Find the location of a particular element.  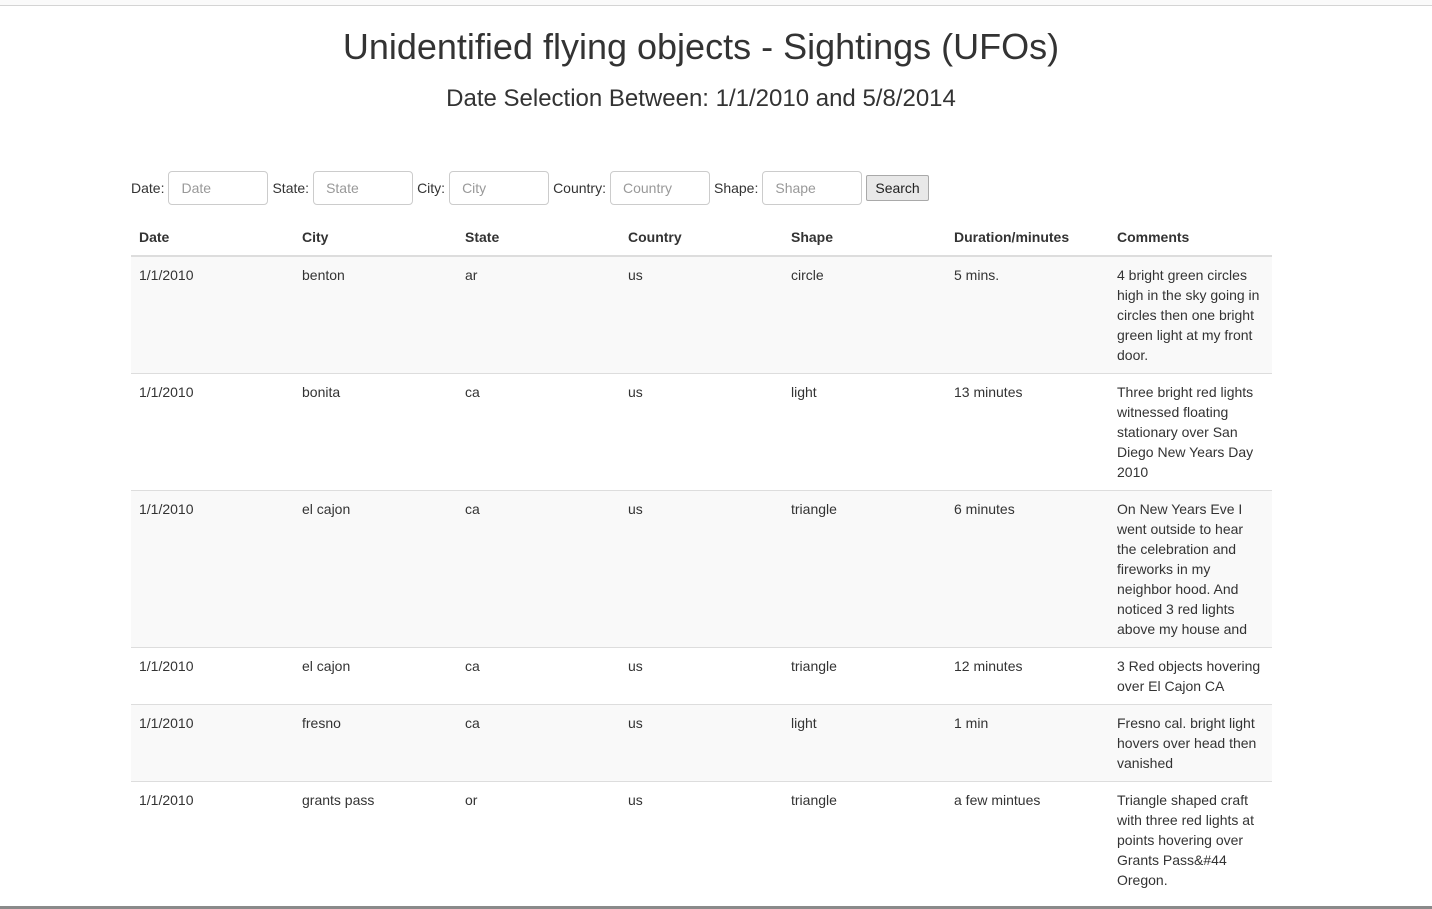

column-header-shape: Shape is located at coordinates (864, 238).